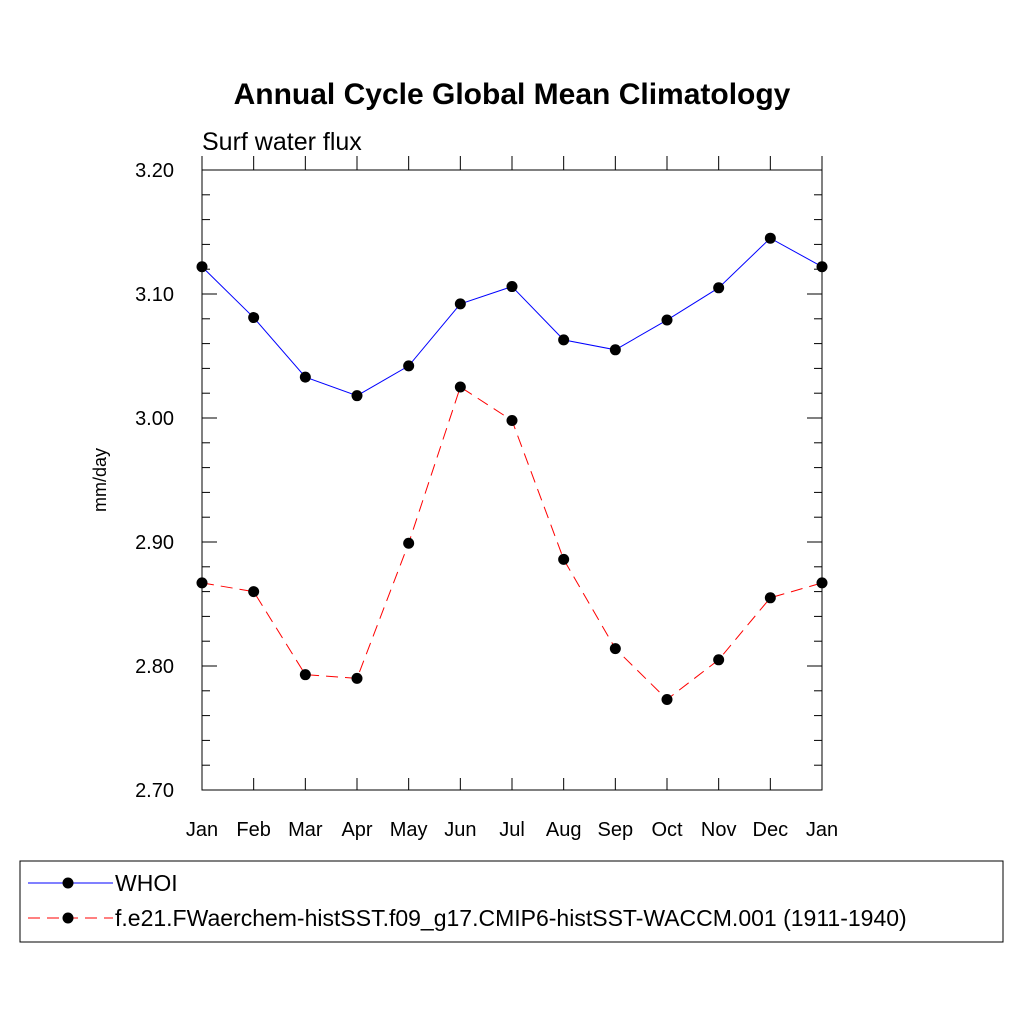 This screenshot has width=1024, height=1024. What do you see at coordinates (409, 830) in the screenshot?
I see `x-tick-label: May` at bounding box center [409, 830].